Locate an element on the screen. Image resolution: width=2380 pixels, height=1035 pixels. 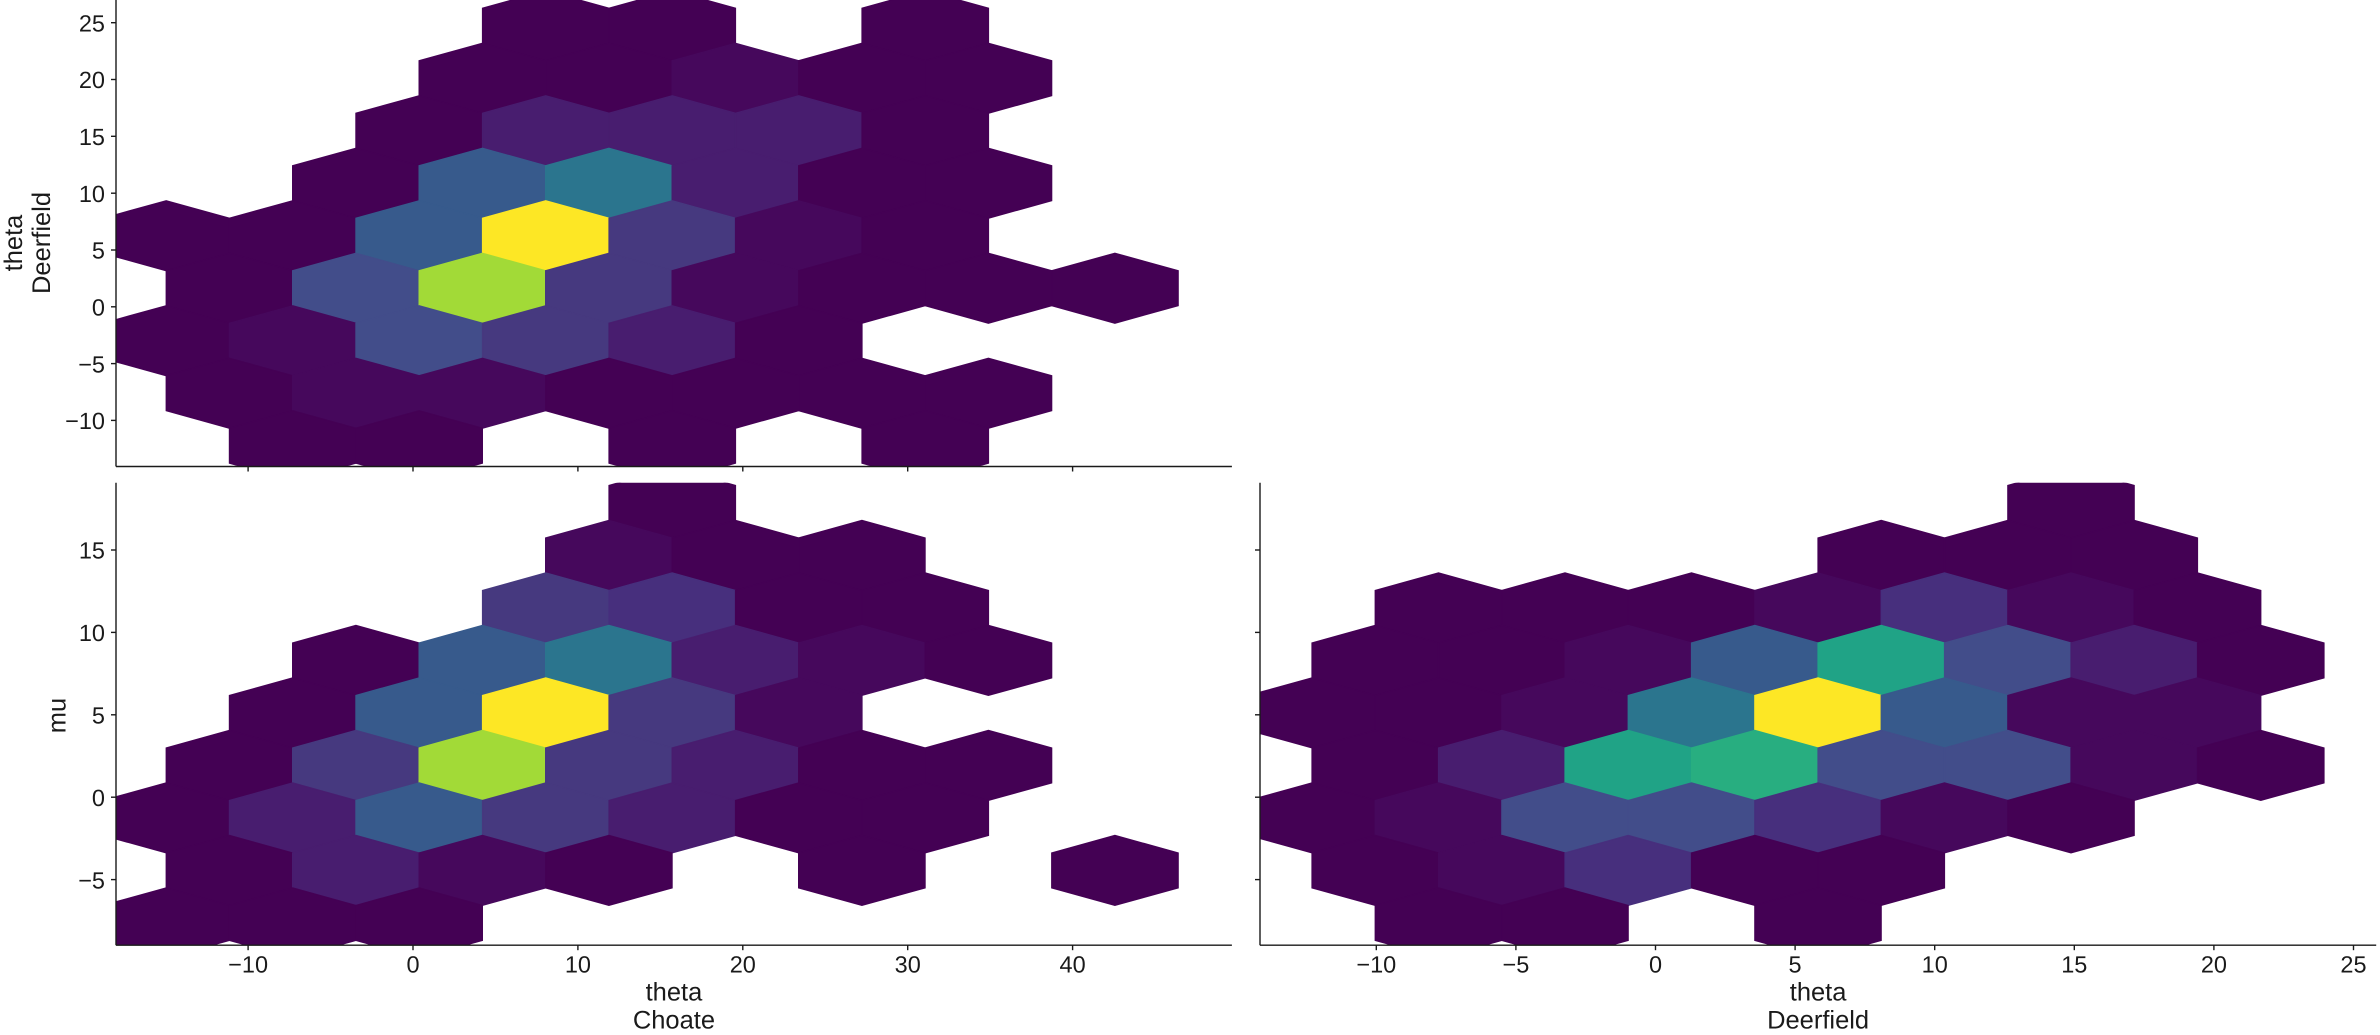
svg-text: mu is located at coordinates (58, 715).